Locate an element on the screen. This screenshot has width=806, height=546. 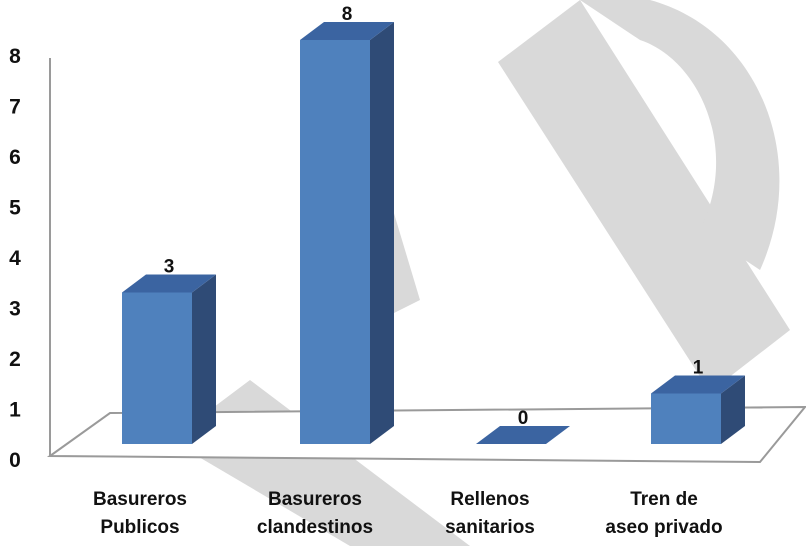
data-label: 0 is located at coordinates (523, 418).